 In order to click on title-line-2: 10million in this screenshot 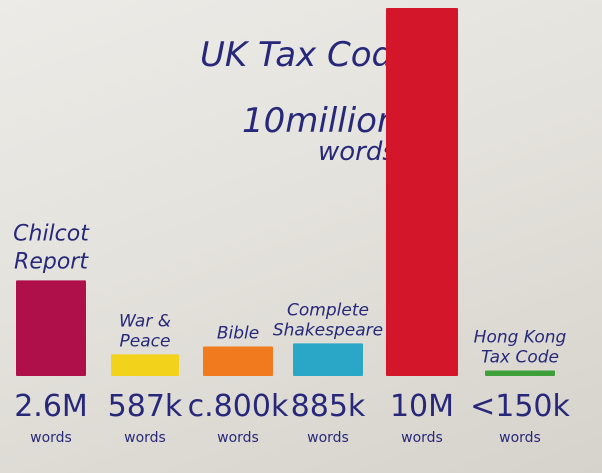, I will do `click(320, 121)`.